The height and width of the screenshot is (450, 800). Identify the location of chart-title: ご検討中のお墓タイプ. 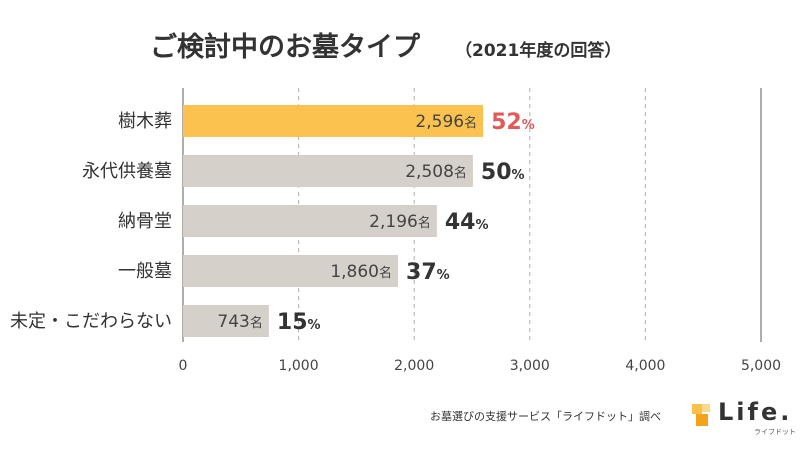
(285, 47).